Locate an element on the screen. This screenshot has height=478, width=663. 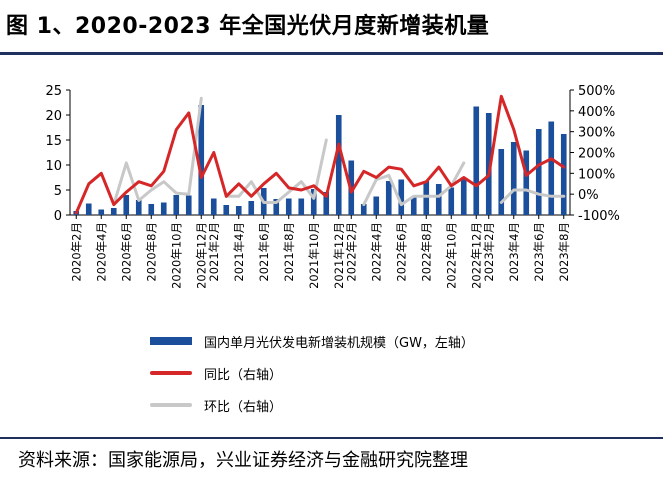
x-tick-label: 2022年12月 is located at coordinates (476, 255).